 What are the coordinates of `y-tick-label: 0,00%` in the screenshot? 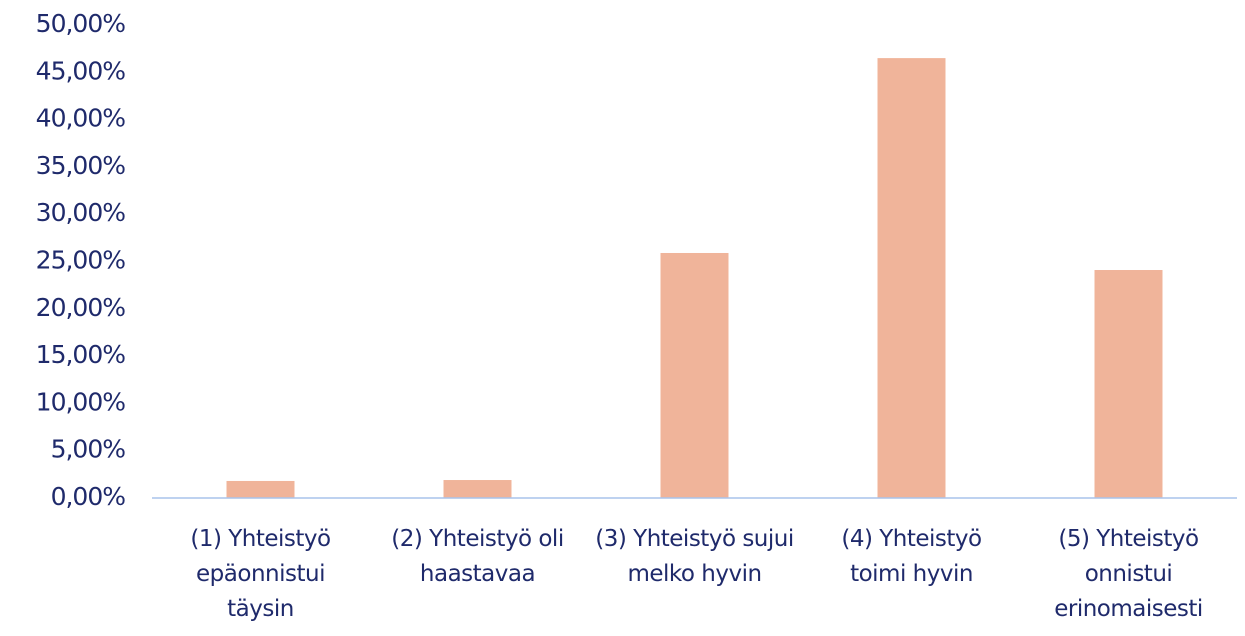 It's located at (88, 496).